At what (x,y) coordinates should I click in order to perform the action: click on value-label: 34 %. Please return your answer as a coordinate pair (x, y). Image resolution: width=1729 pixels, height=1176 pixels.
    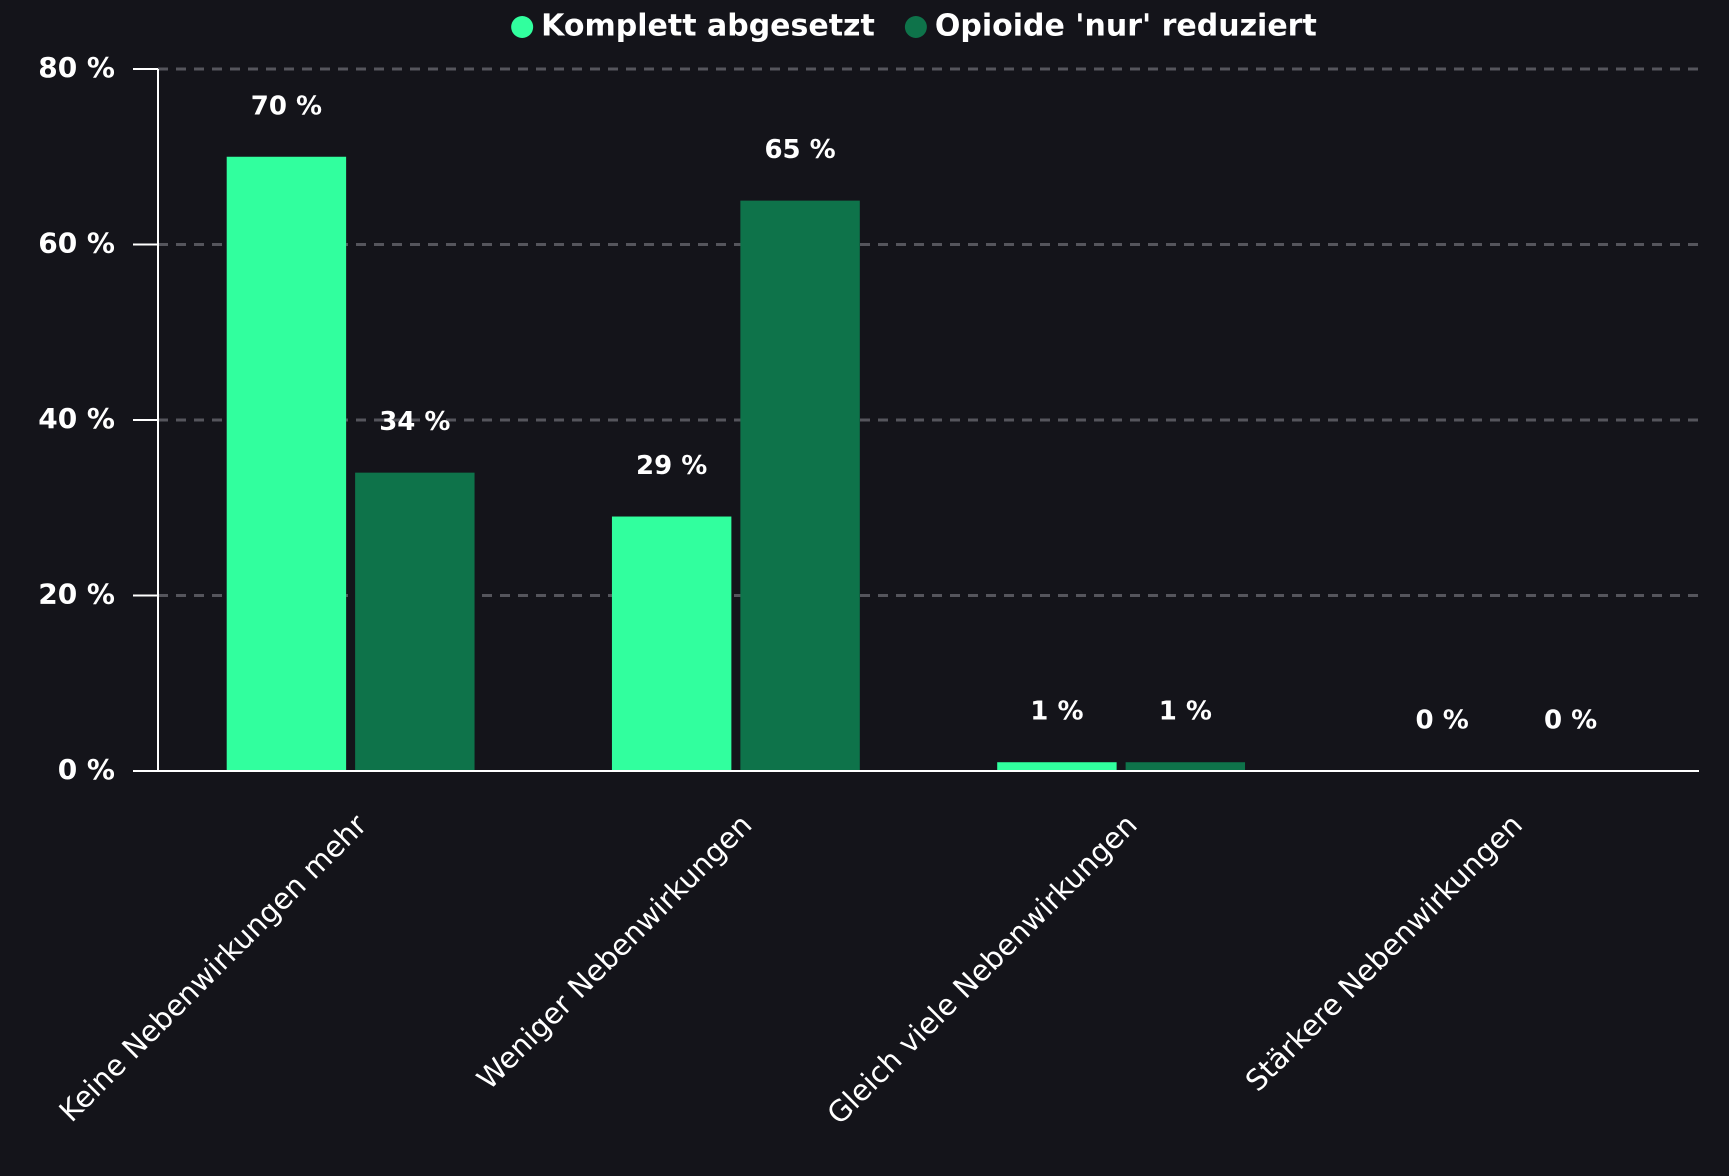
    Looking at the image, I should click on (414, 422).